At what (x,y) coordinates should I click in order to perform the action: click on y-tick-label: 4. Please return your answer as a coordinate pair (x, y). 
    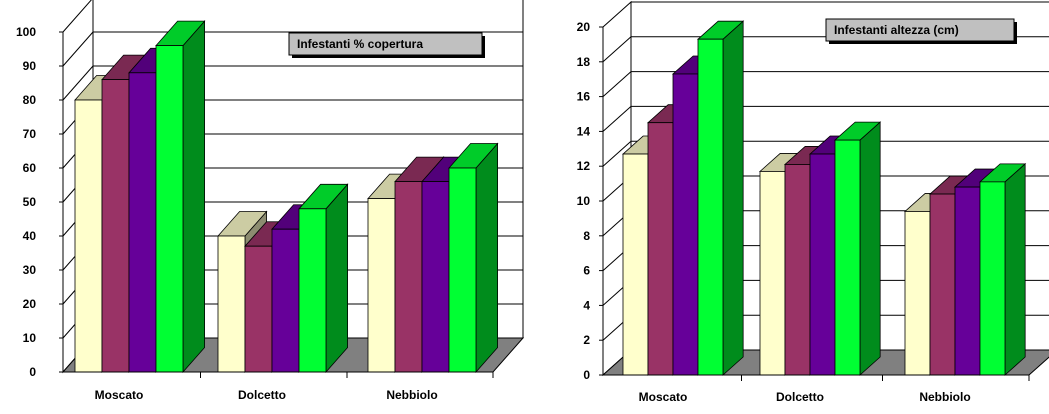
    Looking at the image, I should click on (586, 305).